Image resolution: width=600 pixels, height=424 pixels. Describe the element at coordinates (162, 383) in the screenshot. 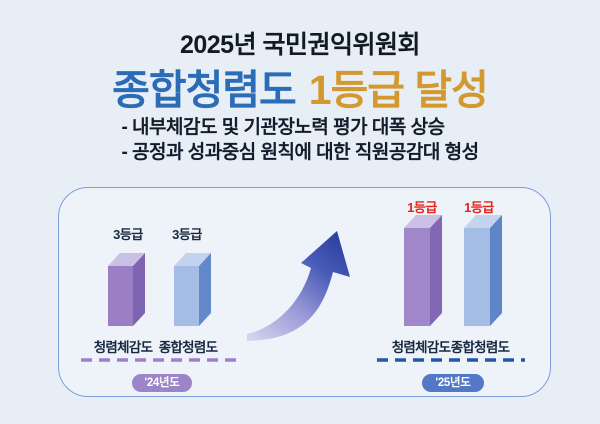

I see `year-badge-2024: '24년도` at that location.